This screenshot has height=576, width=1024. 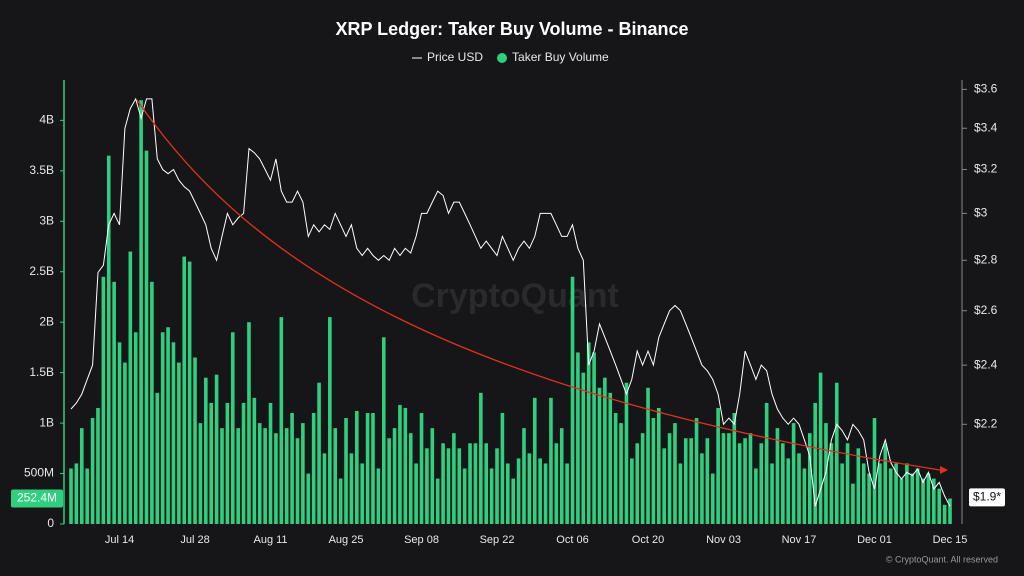 I want to click on y2-tick-label: $3.4, so click(x=986, y=127).